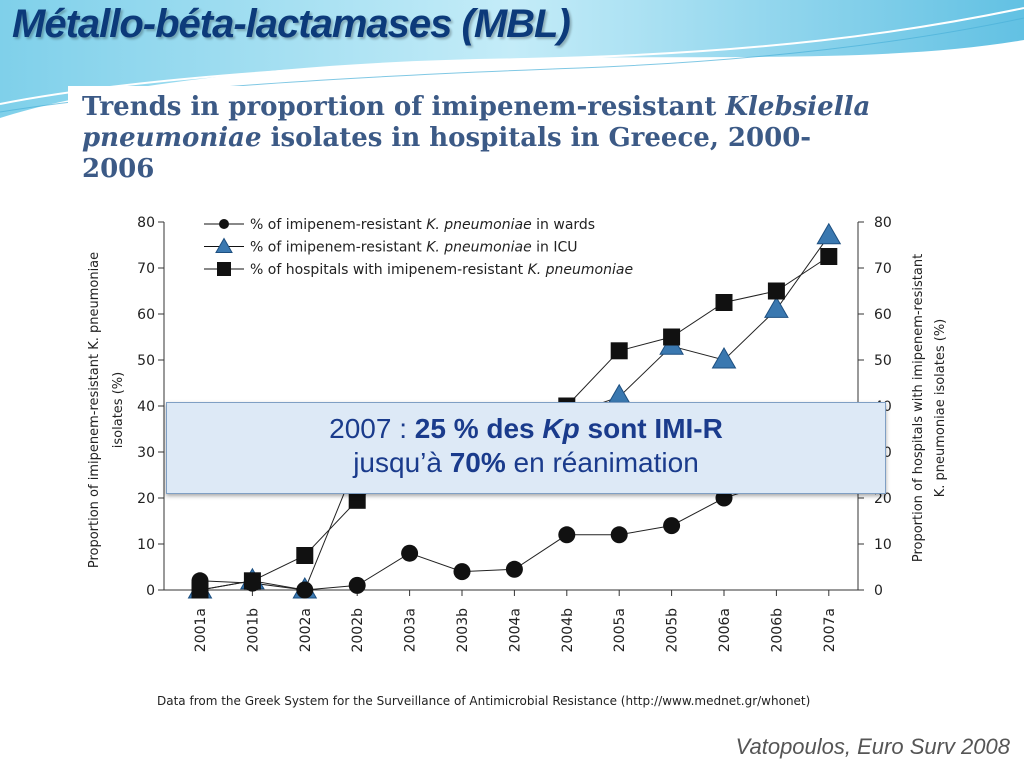  Describe the element at coordinates (146, 315) in the screenshot. I see `y-tick-label-left: 60` at that location.